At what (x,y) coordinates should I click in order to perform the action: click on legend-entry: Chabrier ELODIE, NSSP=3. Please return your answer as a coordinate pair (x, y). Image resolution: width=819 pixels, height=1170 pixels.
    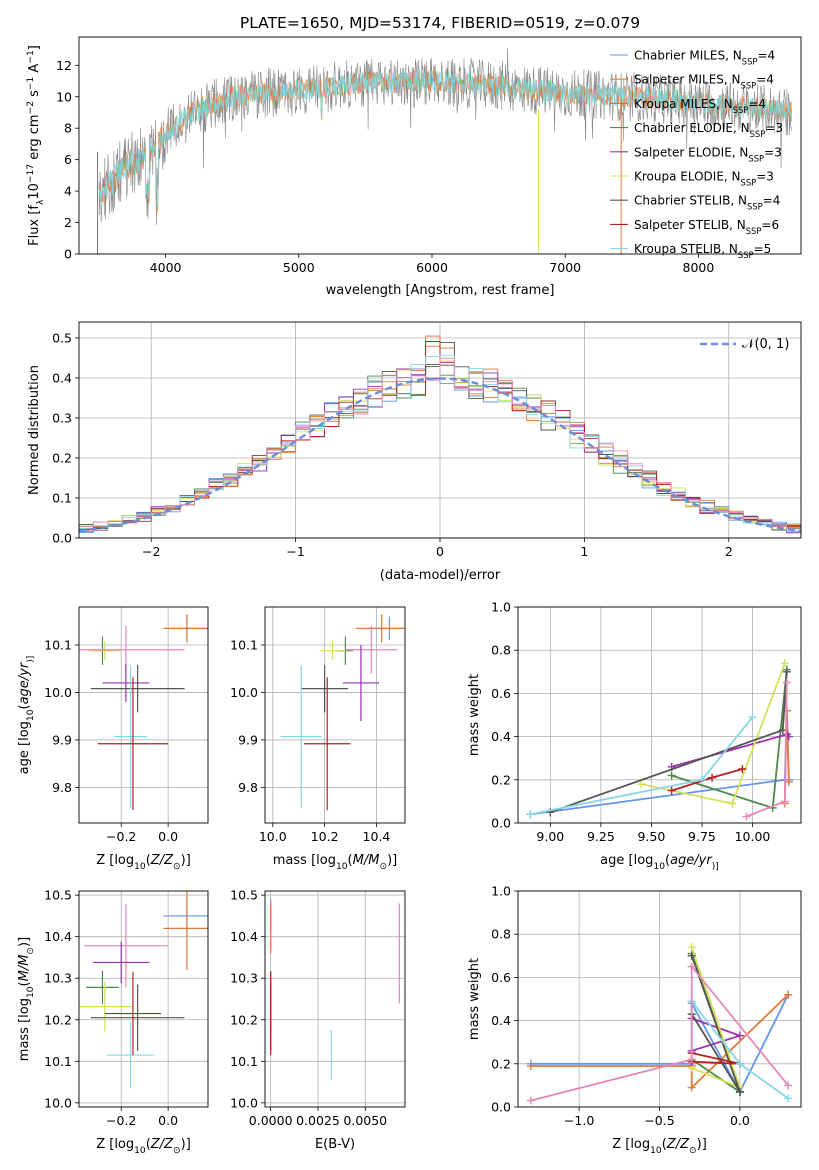
    Looking at the image, I should click on (708, 130).